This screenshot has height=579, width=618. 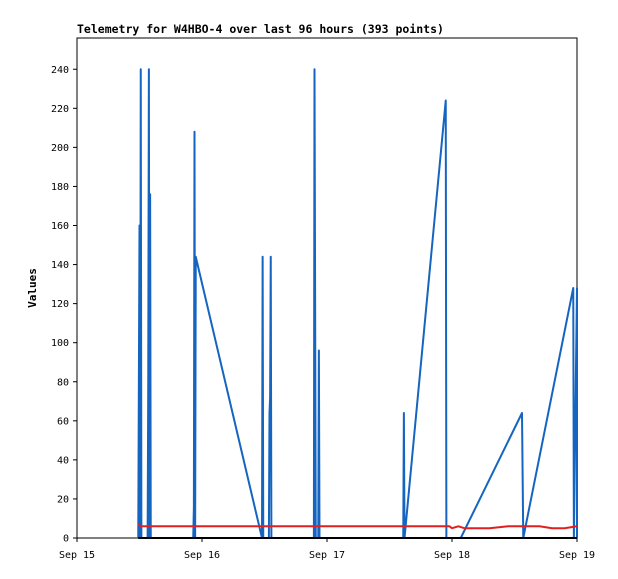 I want to click on y-tick-label: 220, so click(x=60, y=109).